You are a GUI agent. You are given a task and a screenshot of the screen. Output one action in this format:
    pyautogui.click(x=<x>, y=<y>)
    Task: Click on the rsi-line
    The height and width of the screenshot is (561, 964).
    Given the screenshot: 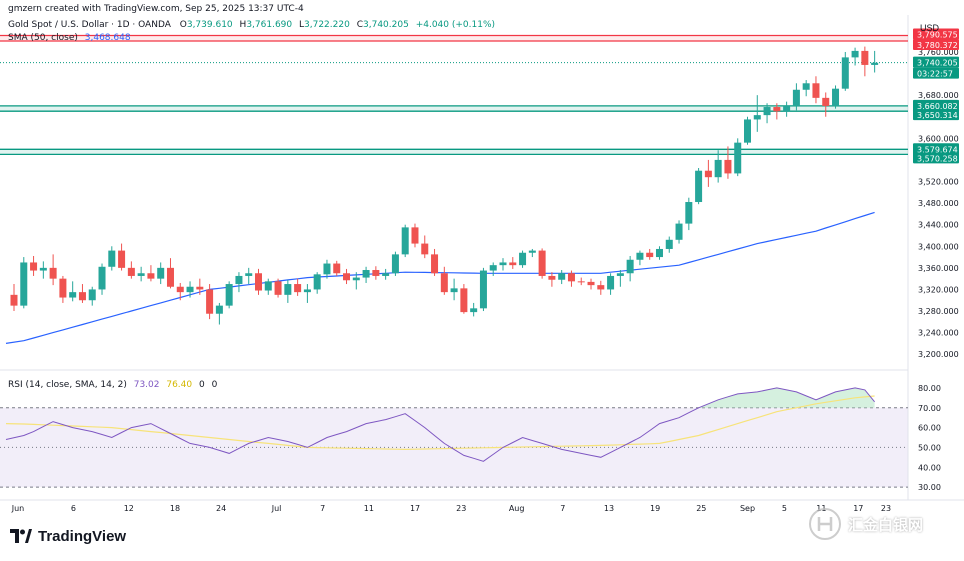 What is the action you would take?
    pyautogui.click(x=440, y=424)
    